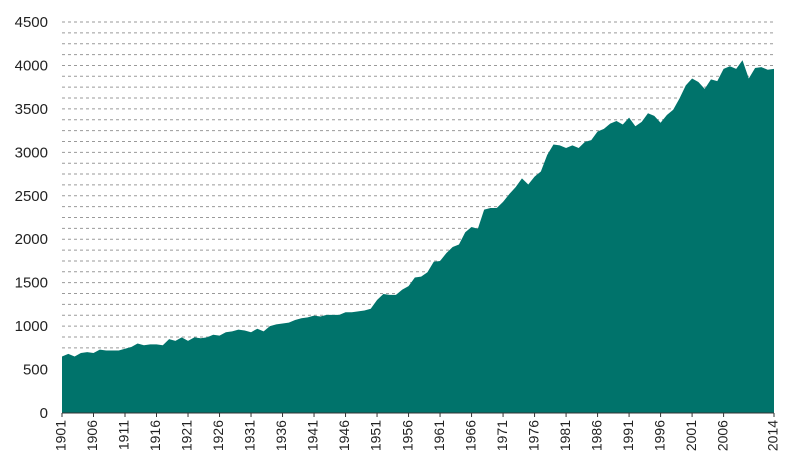  What do you see at coordinates (407, 435) in the screenshot?
I see `x-tick-label: 1956` at bounding box center [407, 435].